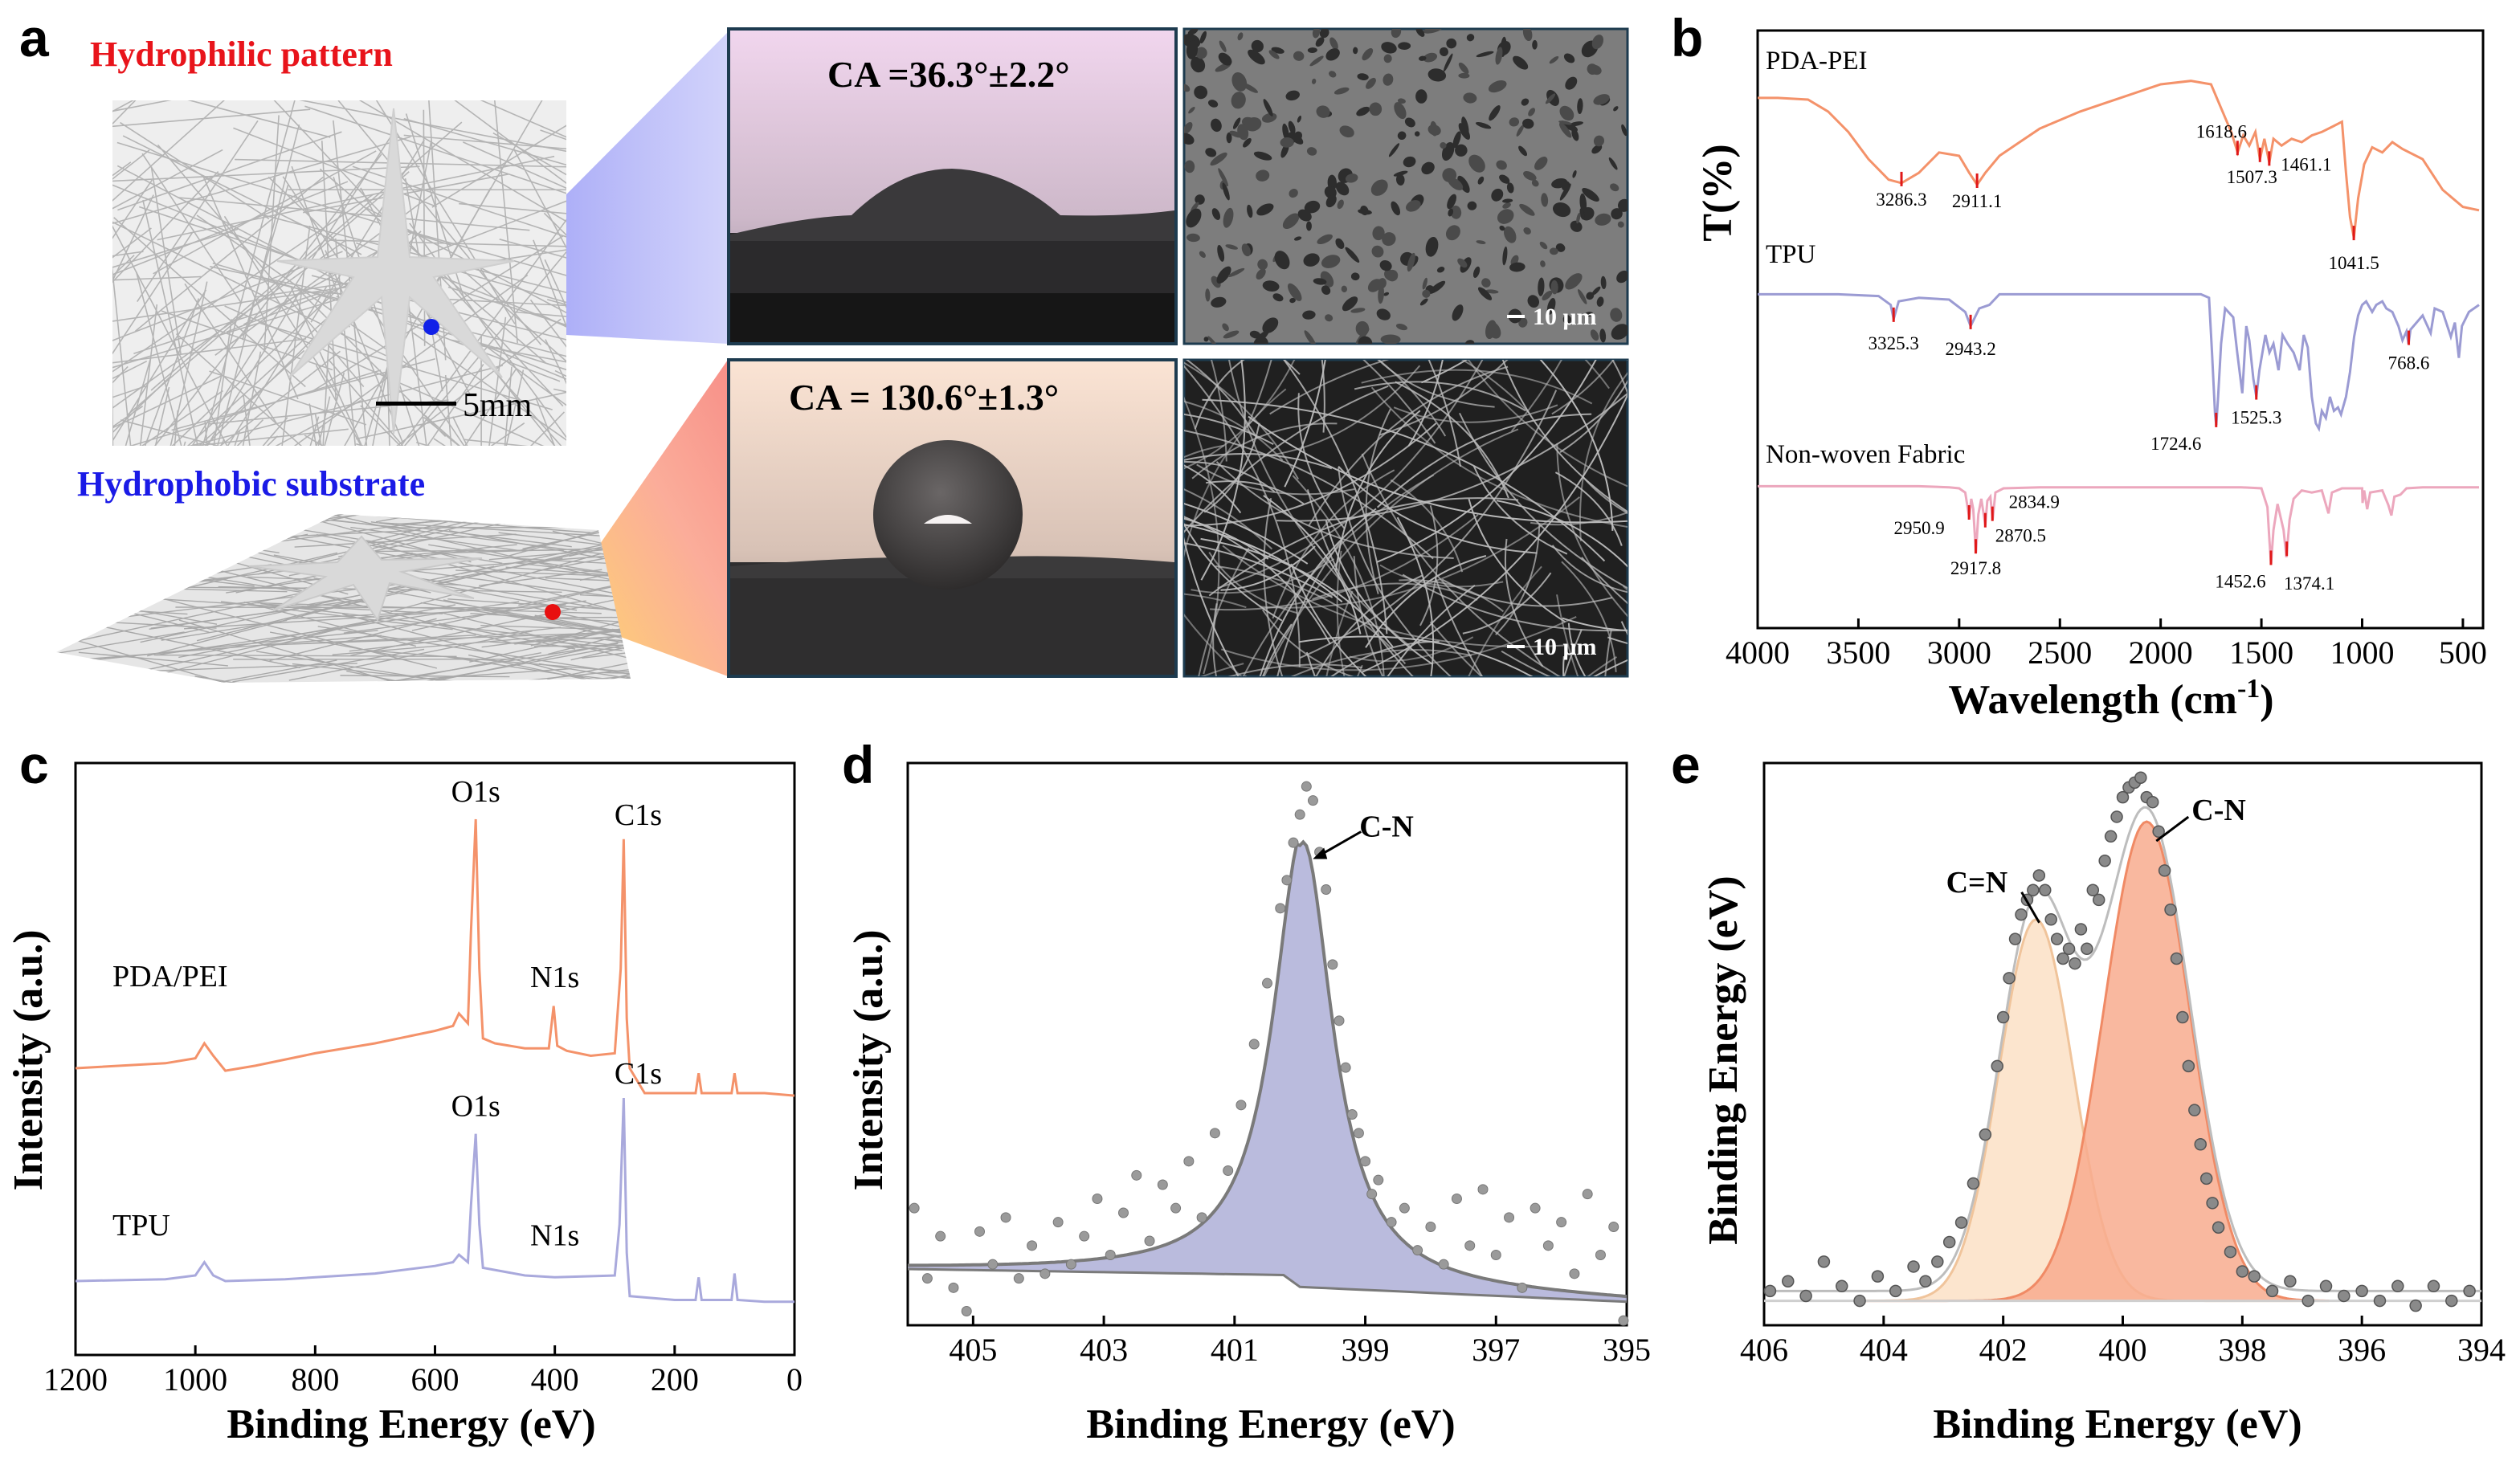 This screenshot has width=2520, height=1465. What do you see at coordinates (952, 518) in the screenshot?
I see `contact-angle-photo-bottom: CA = 130.6°±1.3°` at bounding box center [952, 518].